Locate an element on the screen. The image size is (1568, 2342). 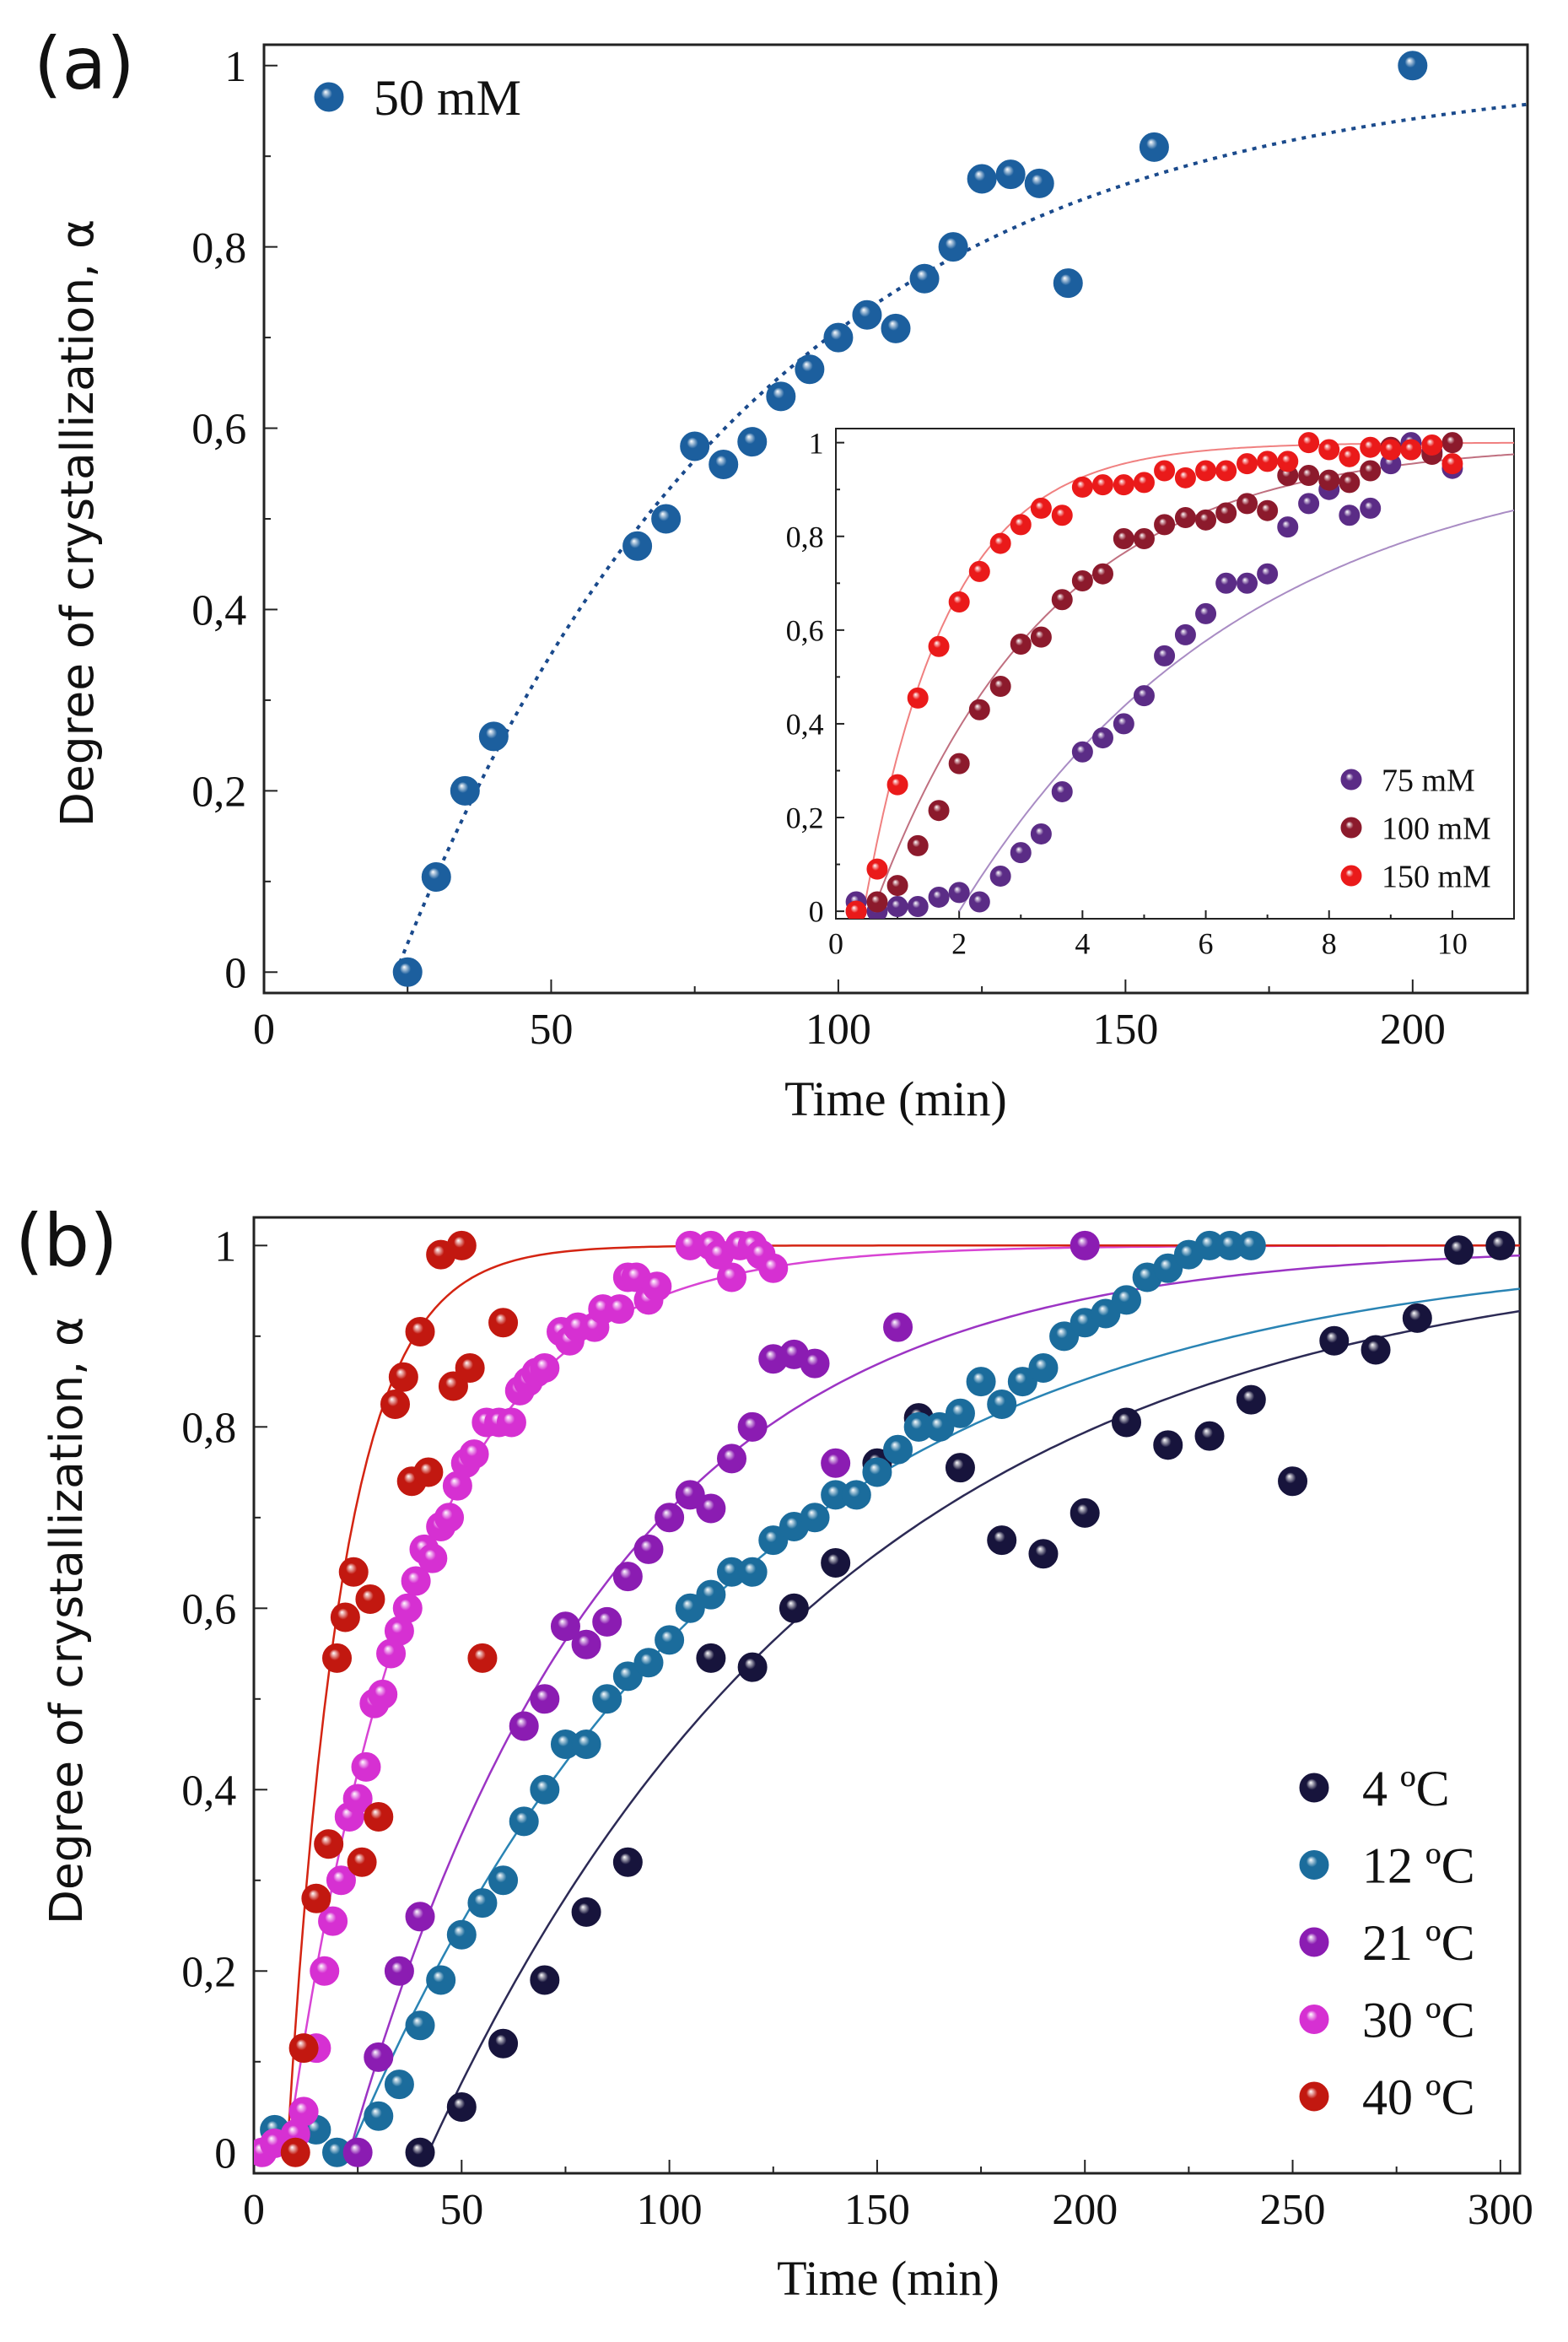
y-tick-label: 1 is located at coordinates (235, 67).